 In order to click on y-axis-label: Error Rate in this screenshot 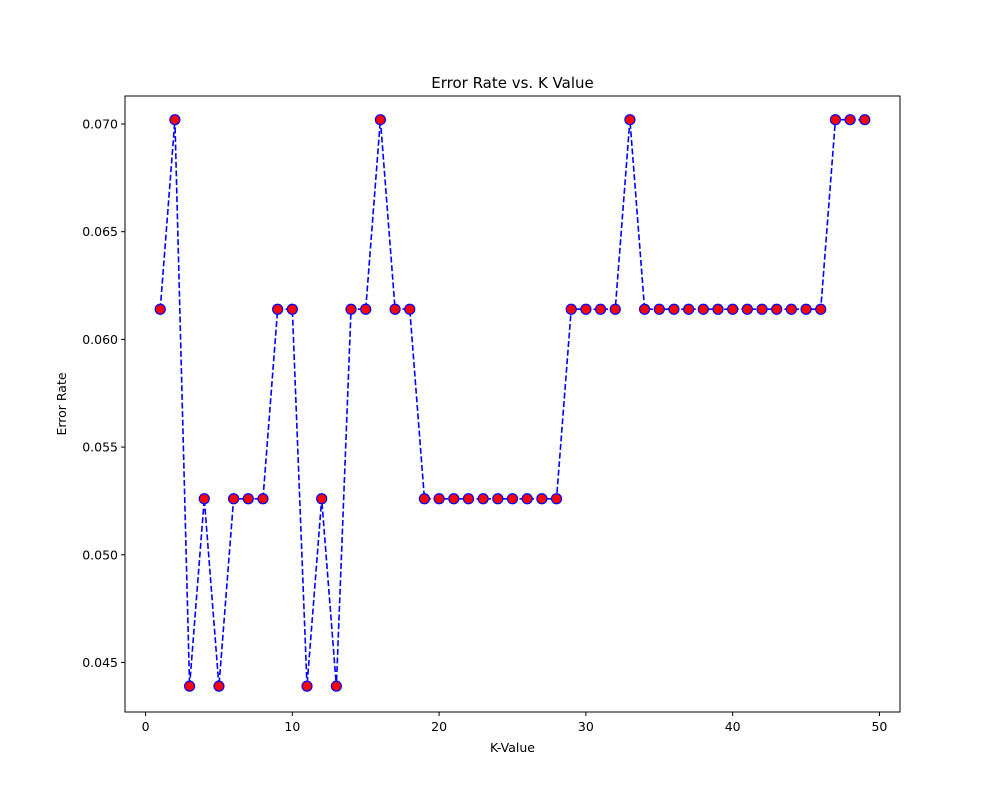, I will do `click(61, 403)`.